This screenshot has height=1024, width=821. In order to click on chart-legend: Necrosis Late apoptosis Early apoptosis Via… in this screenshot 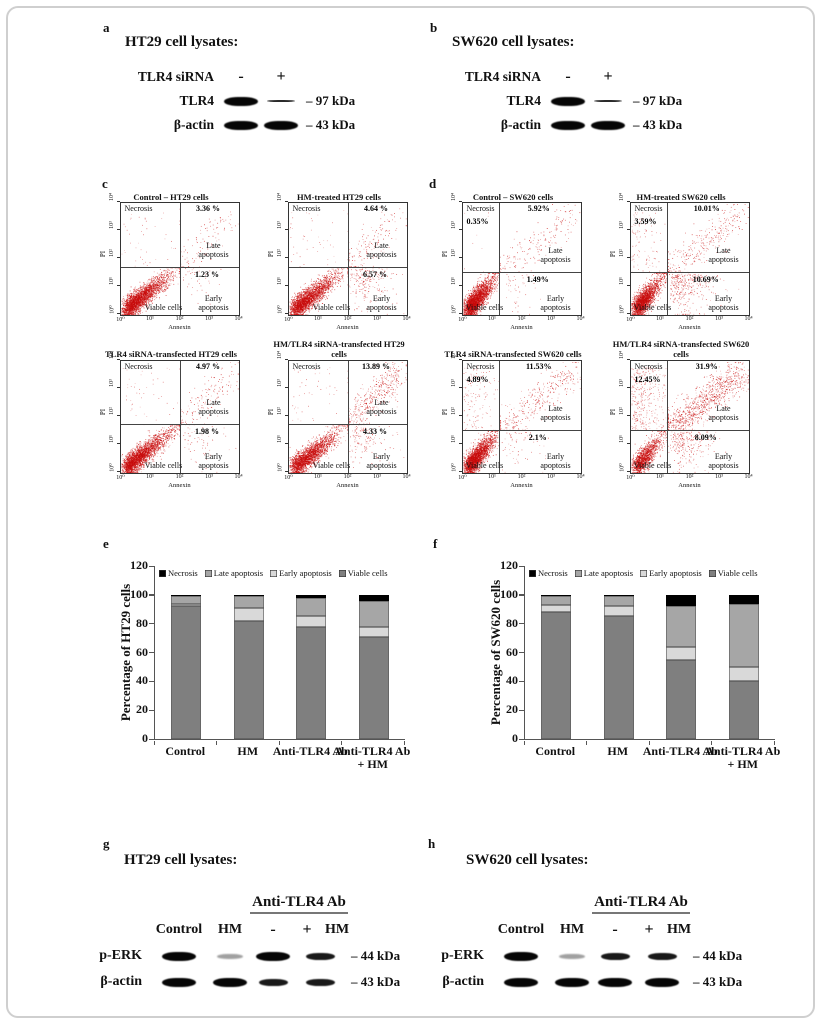, I will do `click(643, 573)`.